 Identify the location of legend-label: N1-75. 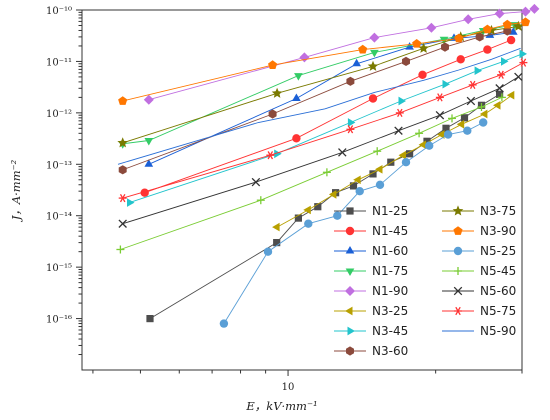
(390, 271).